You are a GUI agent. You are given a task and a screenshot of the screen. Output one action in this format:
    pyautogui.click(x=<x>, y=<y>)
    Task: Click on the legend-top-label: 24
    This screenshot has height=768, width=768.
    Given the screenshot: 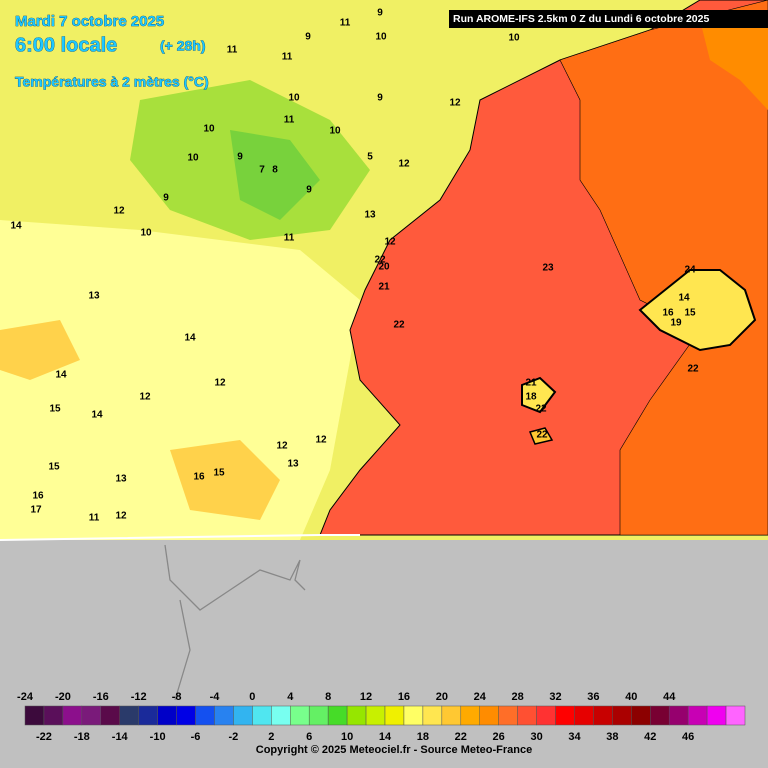 What is the action you would take?
    pyautogui.click(x=480, y=697)
    